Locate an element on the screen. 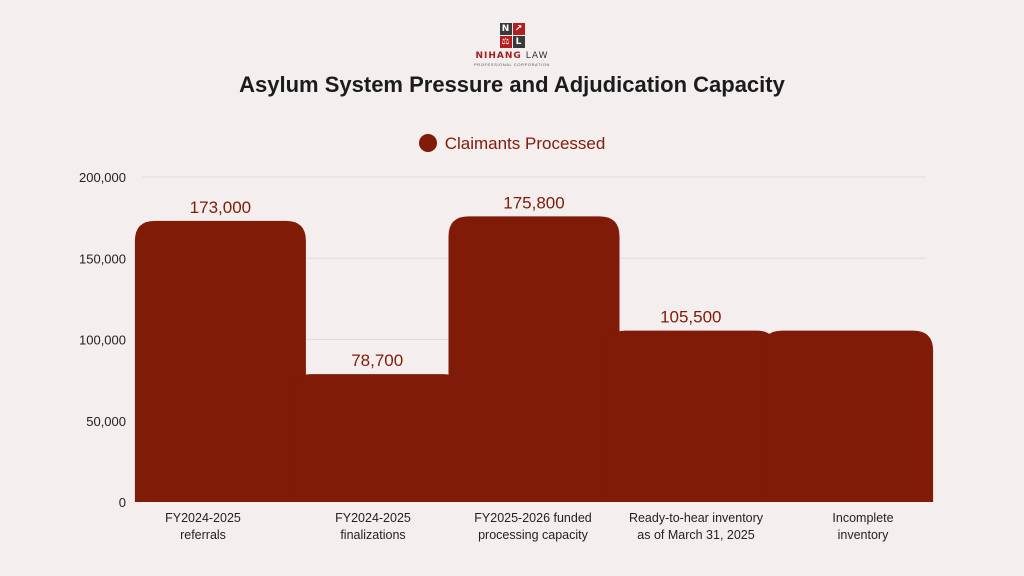  x-tick-label: Incomplete is located at coordinates (862, 518).